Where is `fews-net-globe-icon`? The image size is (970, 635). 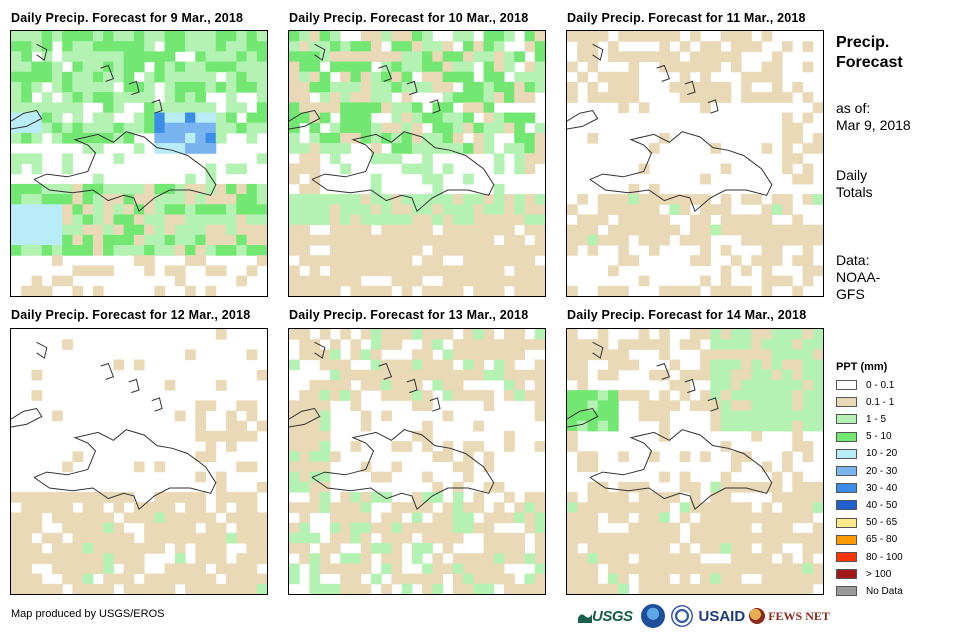
fews-net-globe-icon is located at coordinates (757, 616).